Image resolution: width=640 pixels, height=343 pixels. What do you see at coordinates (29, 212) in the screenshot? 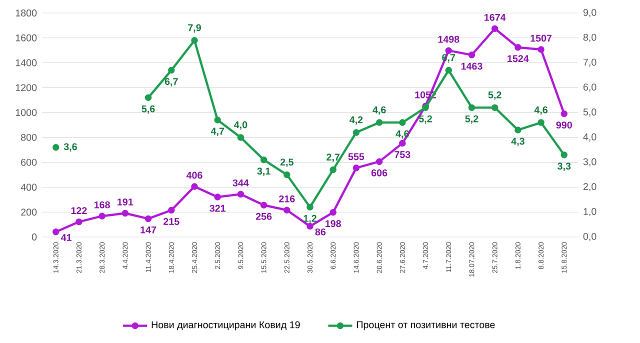
I see `y-tick-label: 200` at bounding box center [29, 212].